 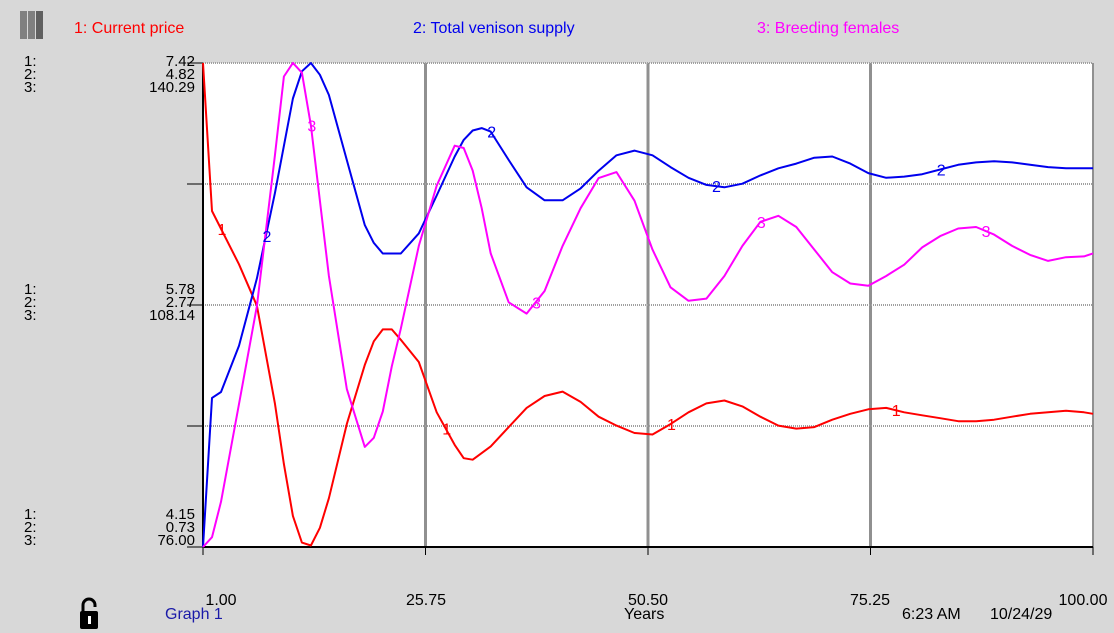 I want to click on x-tick-label: 50.50, so click(x=648, y=600).